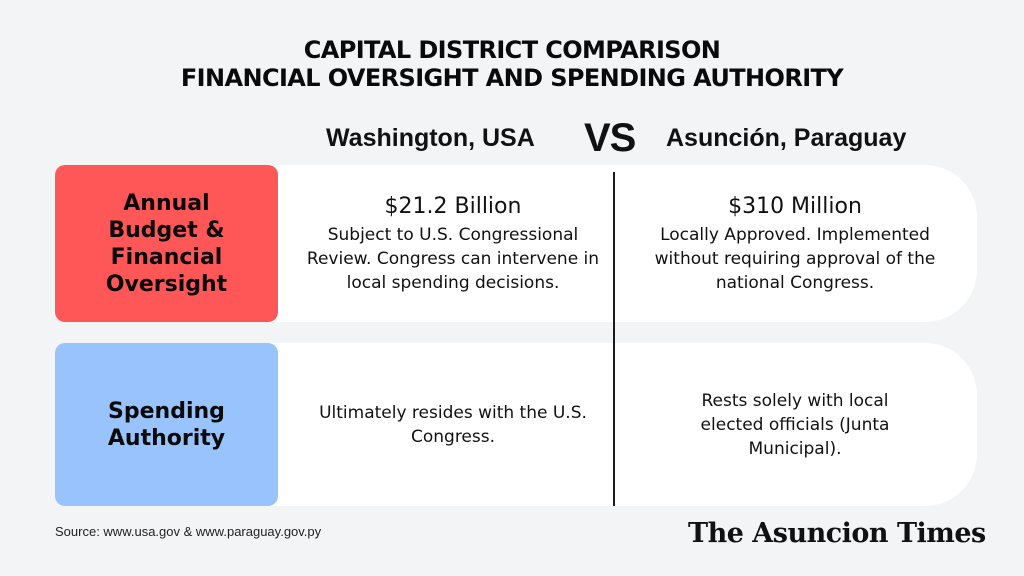 Image resolution: width=1024 pixels, height=576 pixels. What do you see at coordinates (610, 138) in the screenshot?
I see `vs-label: VS` at bounding box center [610, 138].